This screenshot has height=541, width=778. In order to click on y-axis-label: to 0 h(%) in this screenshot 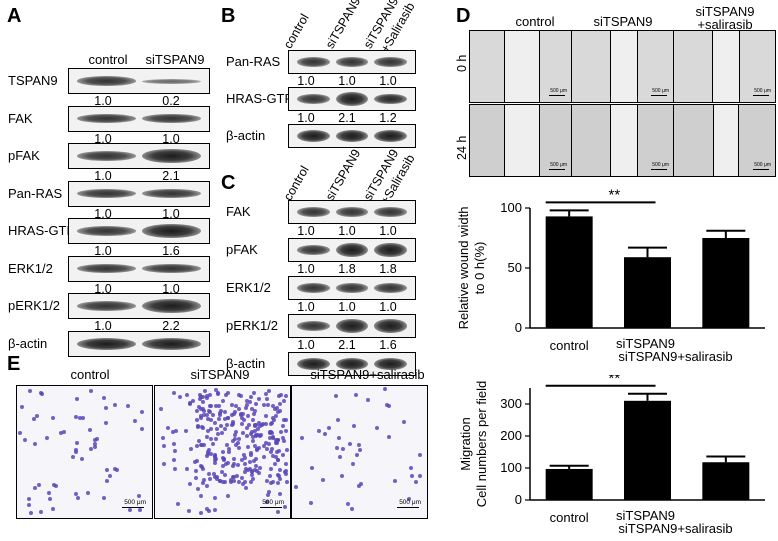, I will do `click(479, 268)`.